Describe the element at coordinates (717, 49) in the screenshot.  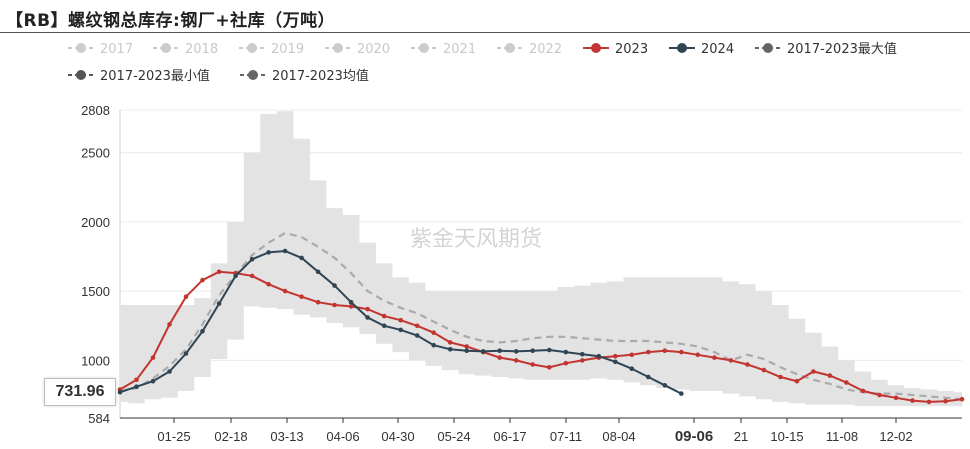
I see `legend-label: 2024` at that location.